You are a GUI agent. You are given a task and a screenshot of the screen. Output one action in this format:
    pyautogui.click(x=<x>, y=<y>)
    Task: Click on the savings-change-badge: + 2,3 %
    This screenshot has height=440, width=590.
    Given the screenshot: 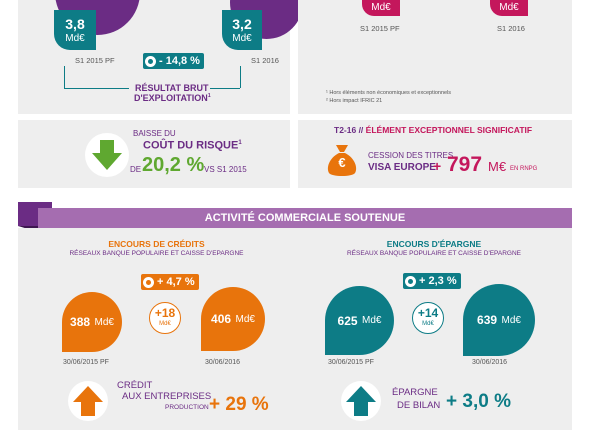 What is the action you would take?
    pyautogui.click(x=432, y=281)
    